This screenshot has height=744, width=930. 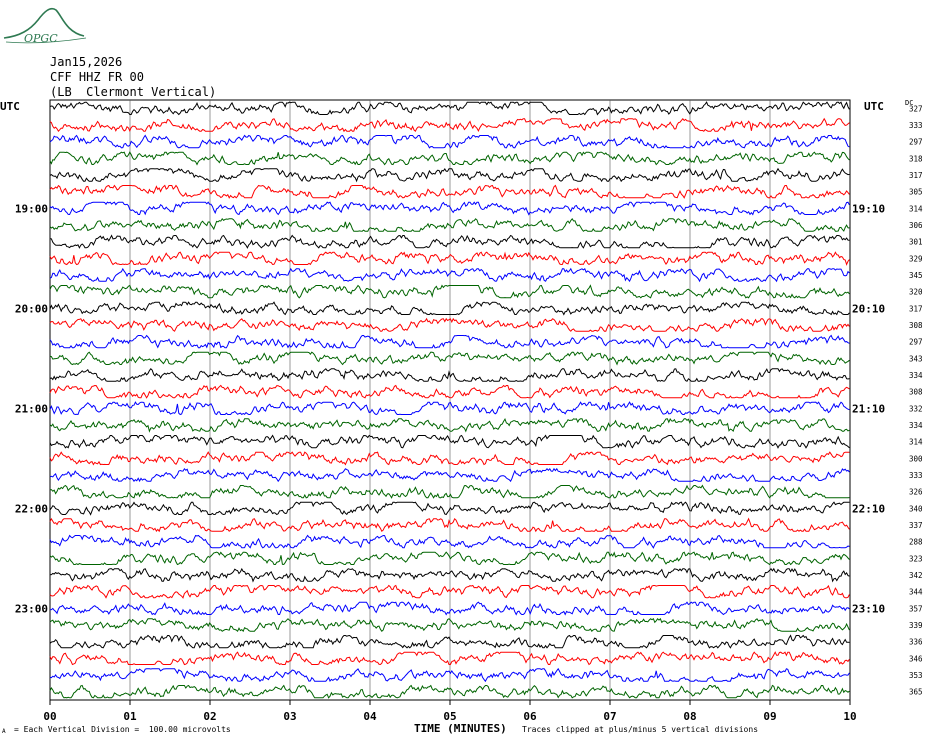 What do you see at coordinates (868, 608) in the screenshot?
I see `right-time-label: 23:10` at bounding box center [868, 608].